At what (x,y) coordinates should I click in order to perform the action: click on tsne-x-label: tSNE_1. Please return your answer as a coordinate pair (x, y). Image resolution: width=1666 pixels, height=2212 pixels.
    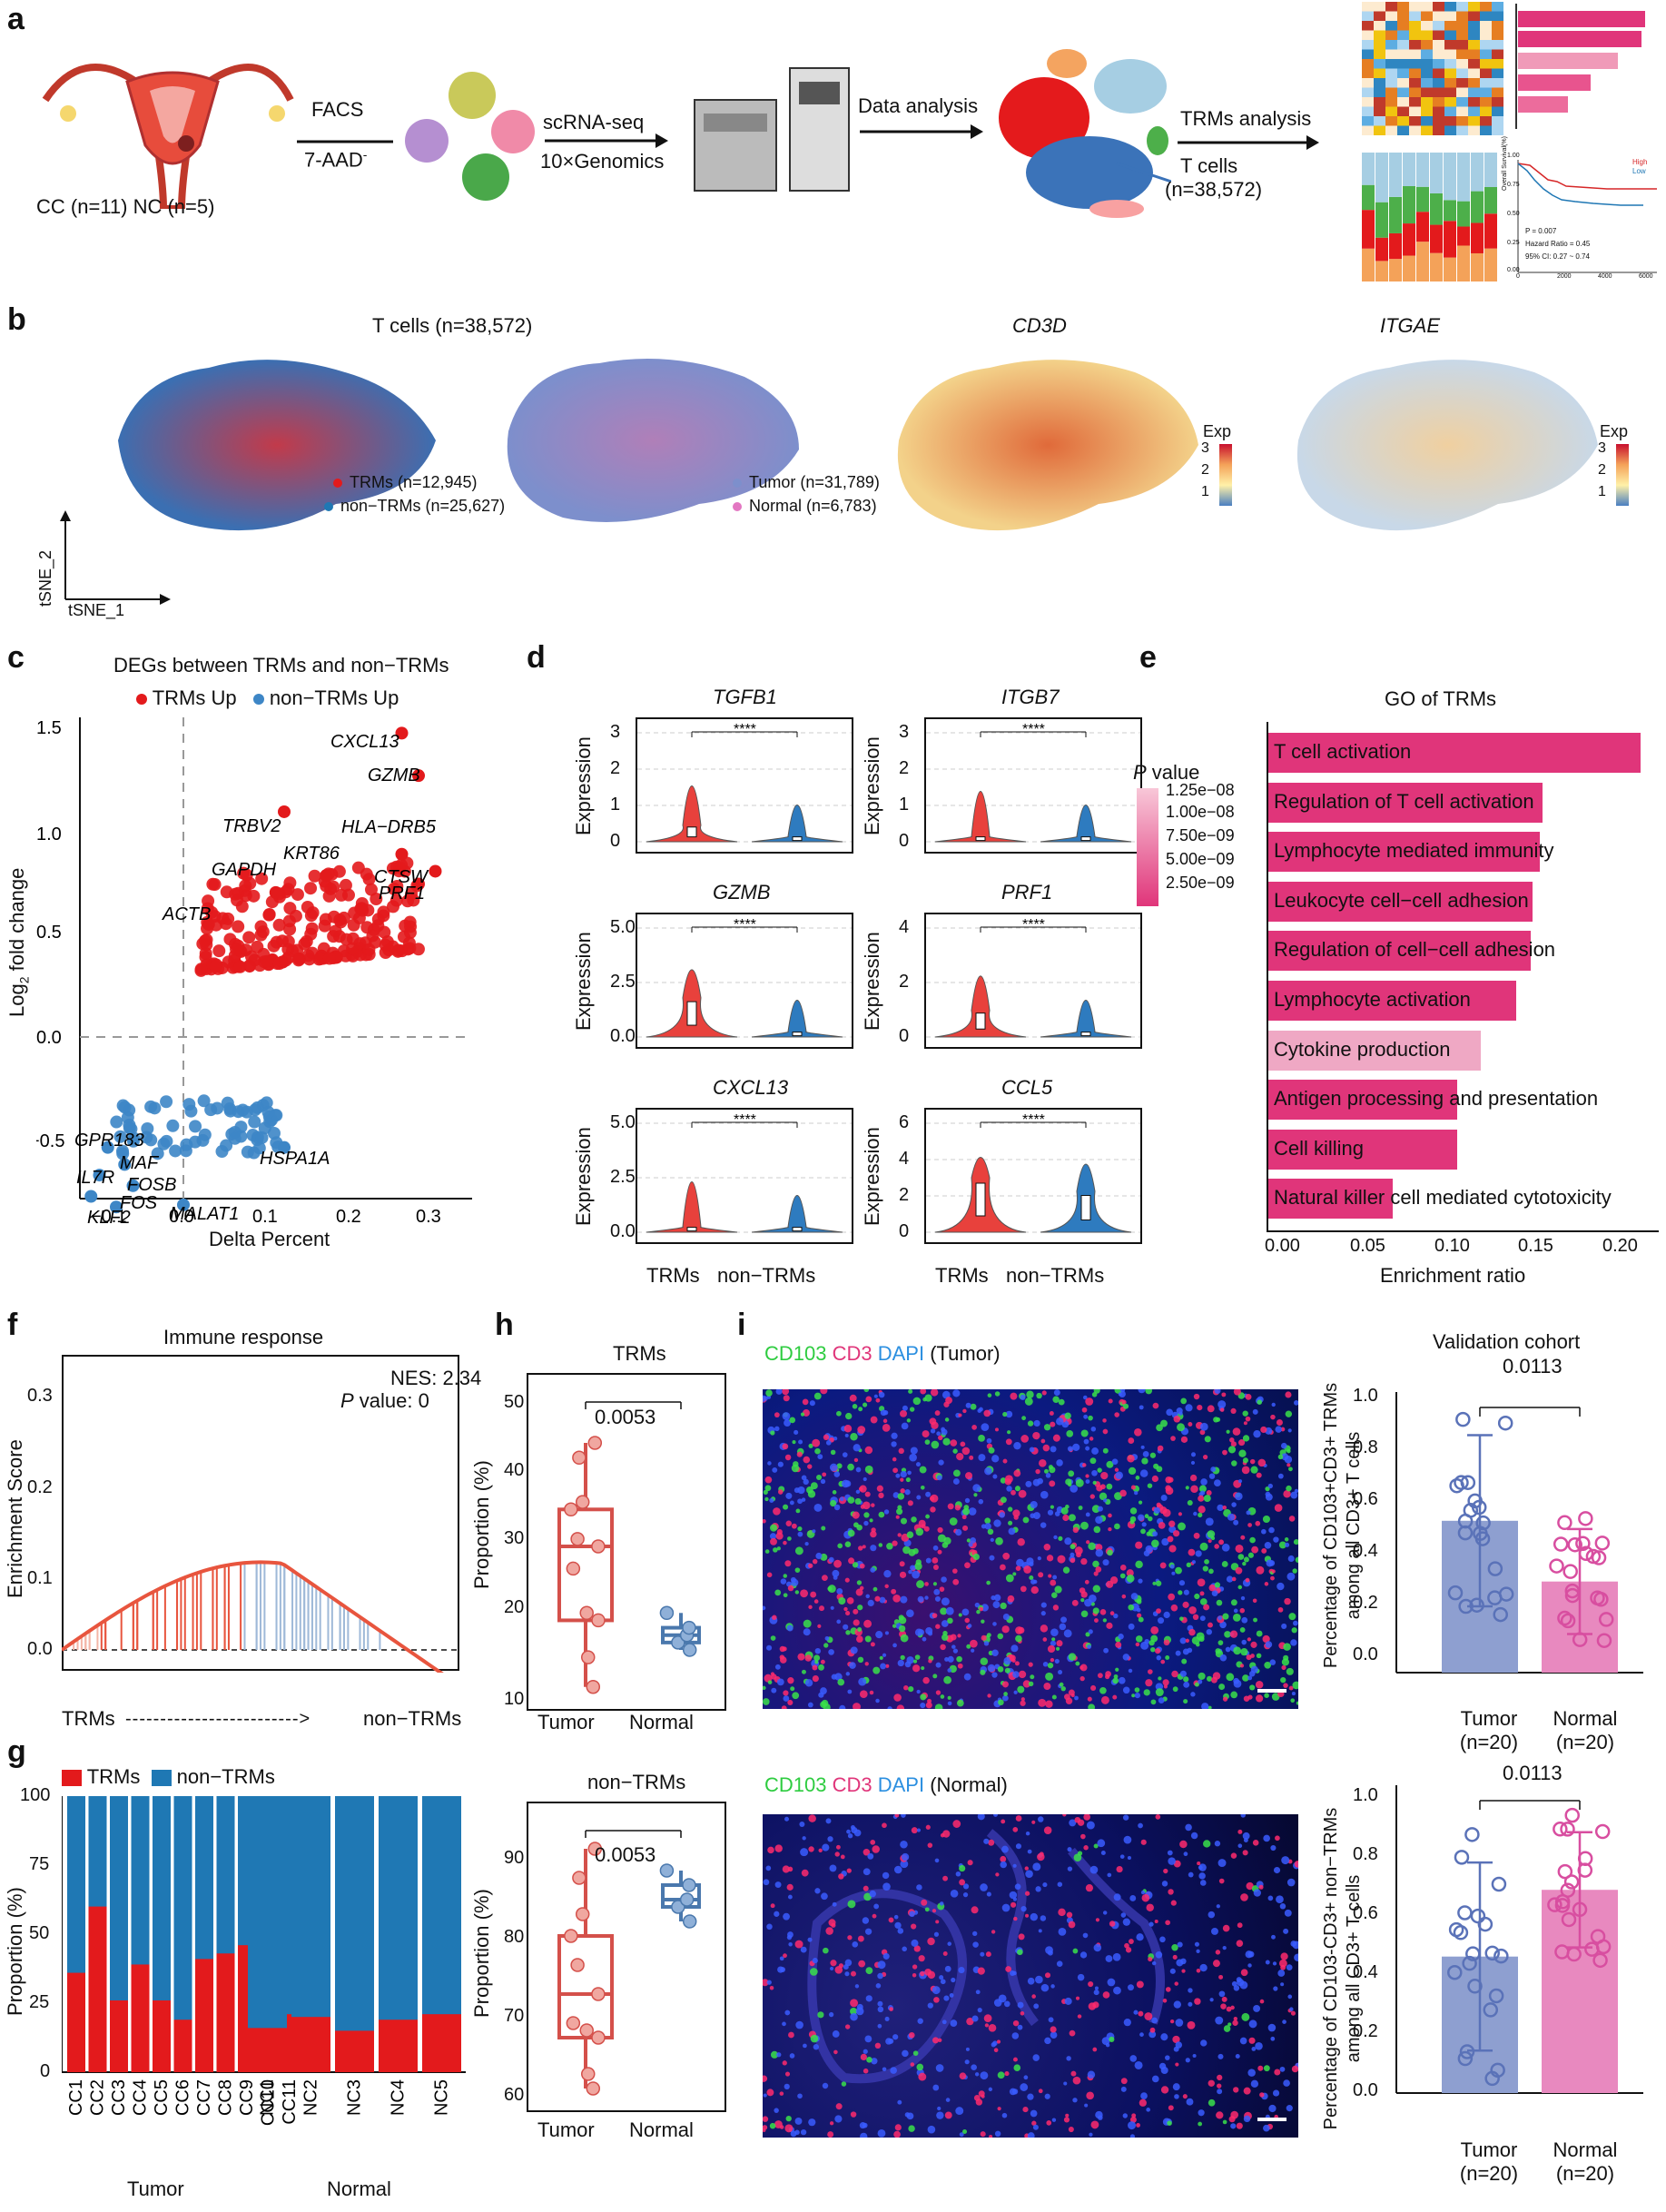
    Looking at the image, I should click on (96, 610).